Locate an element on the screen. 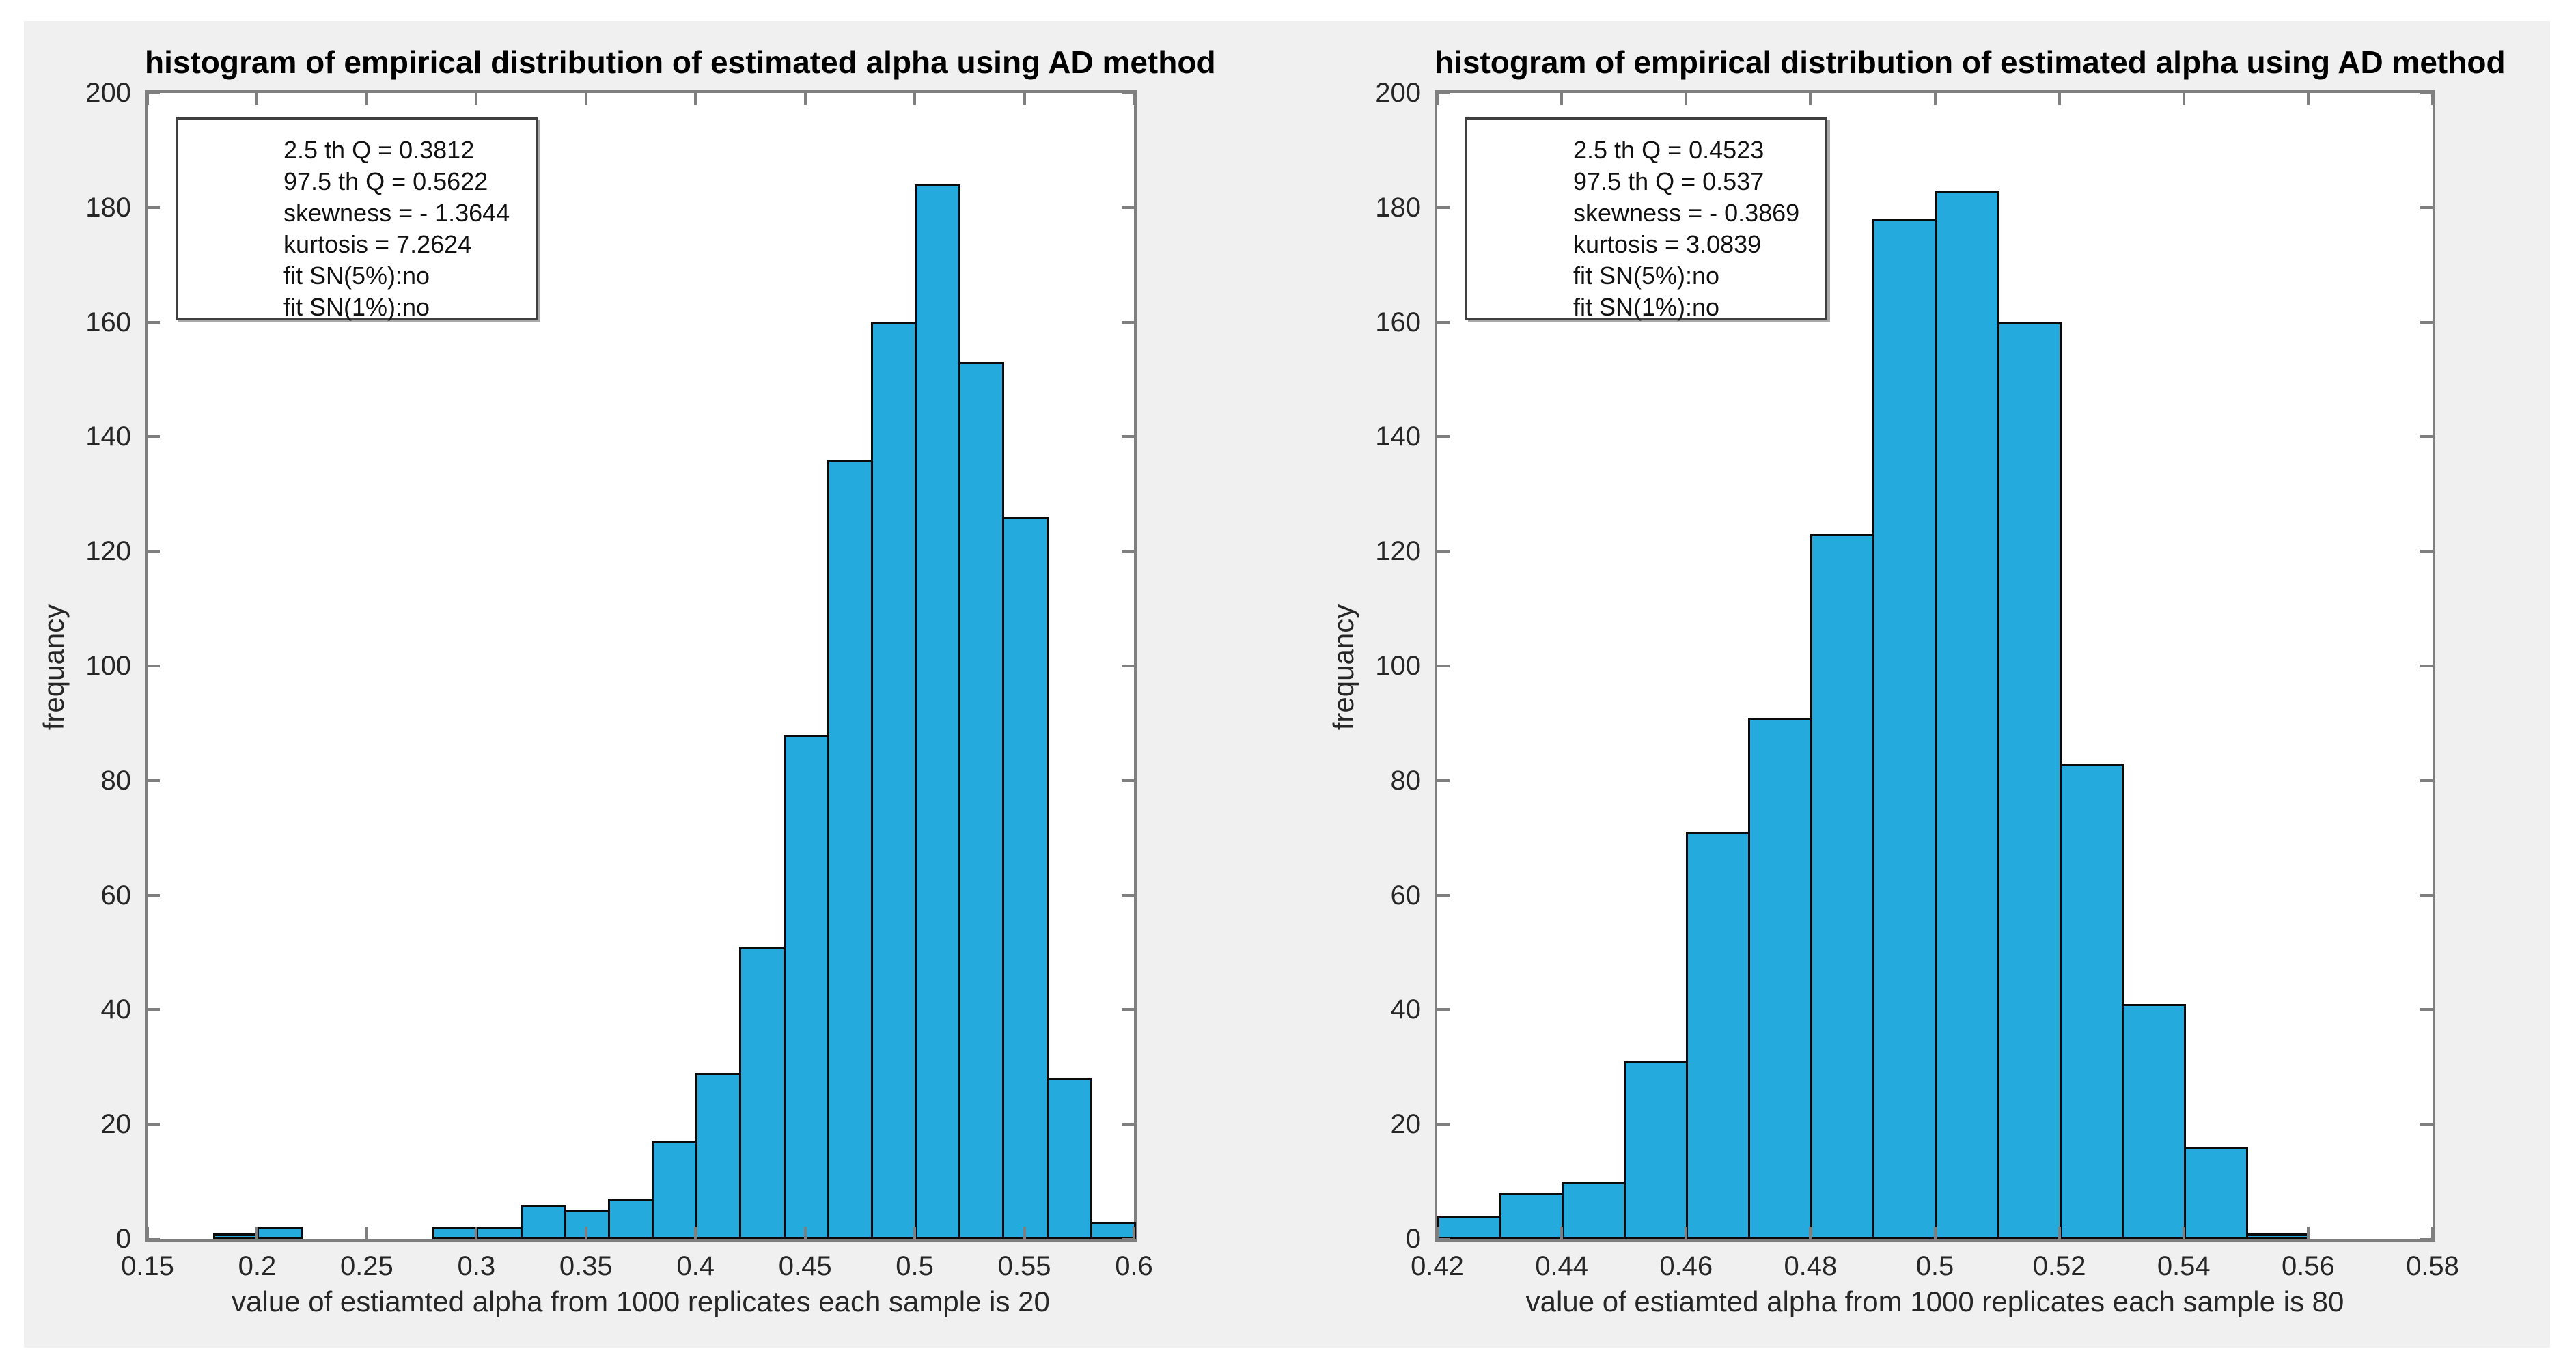 This screenshot has height=1368, width=2576. stat-quantile-high: 97.5 th Q = 0.5622 is located at coordinates (386, 181).